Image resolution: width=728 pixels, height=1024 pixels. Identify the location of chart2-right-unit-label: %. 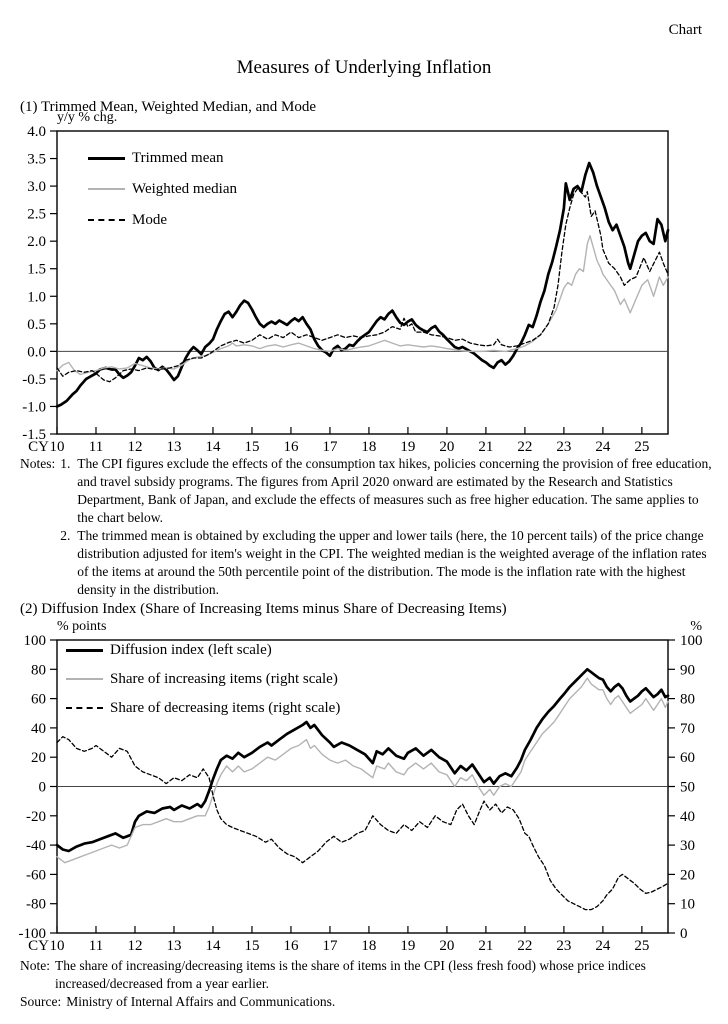
(696, 626).